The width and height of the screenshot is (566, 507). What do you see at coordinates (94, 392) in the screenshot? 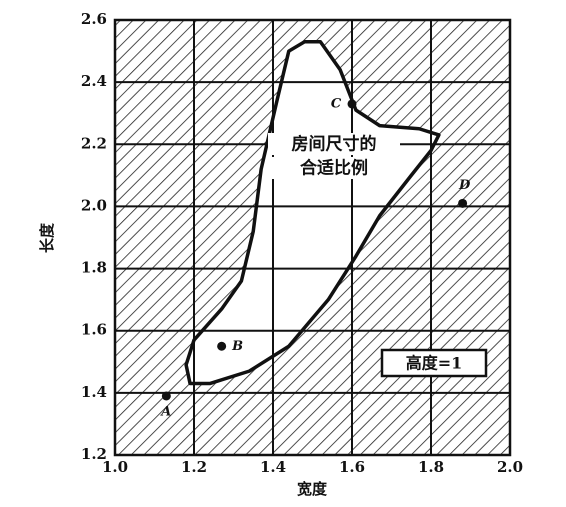
I see `y-tick-label: 1.4` at bounding box center [94, 392].